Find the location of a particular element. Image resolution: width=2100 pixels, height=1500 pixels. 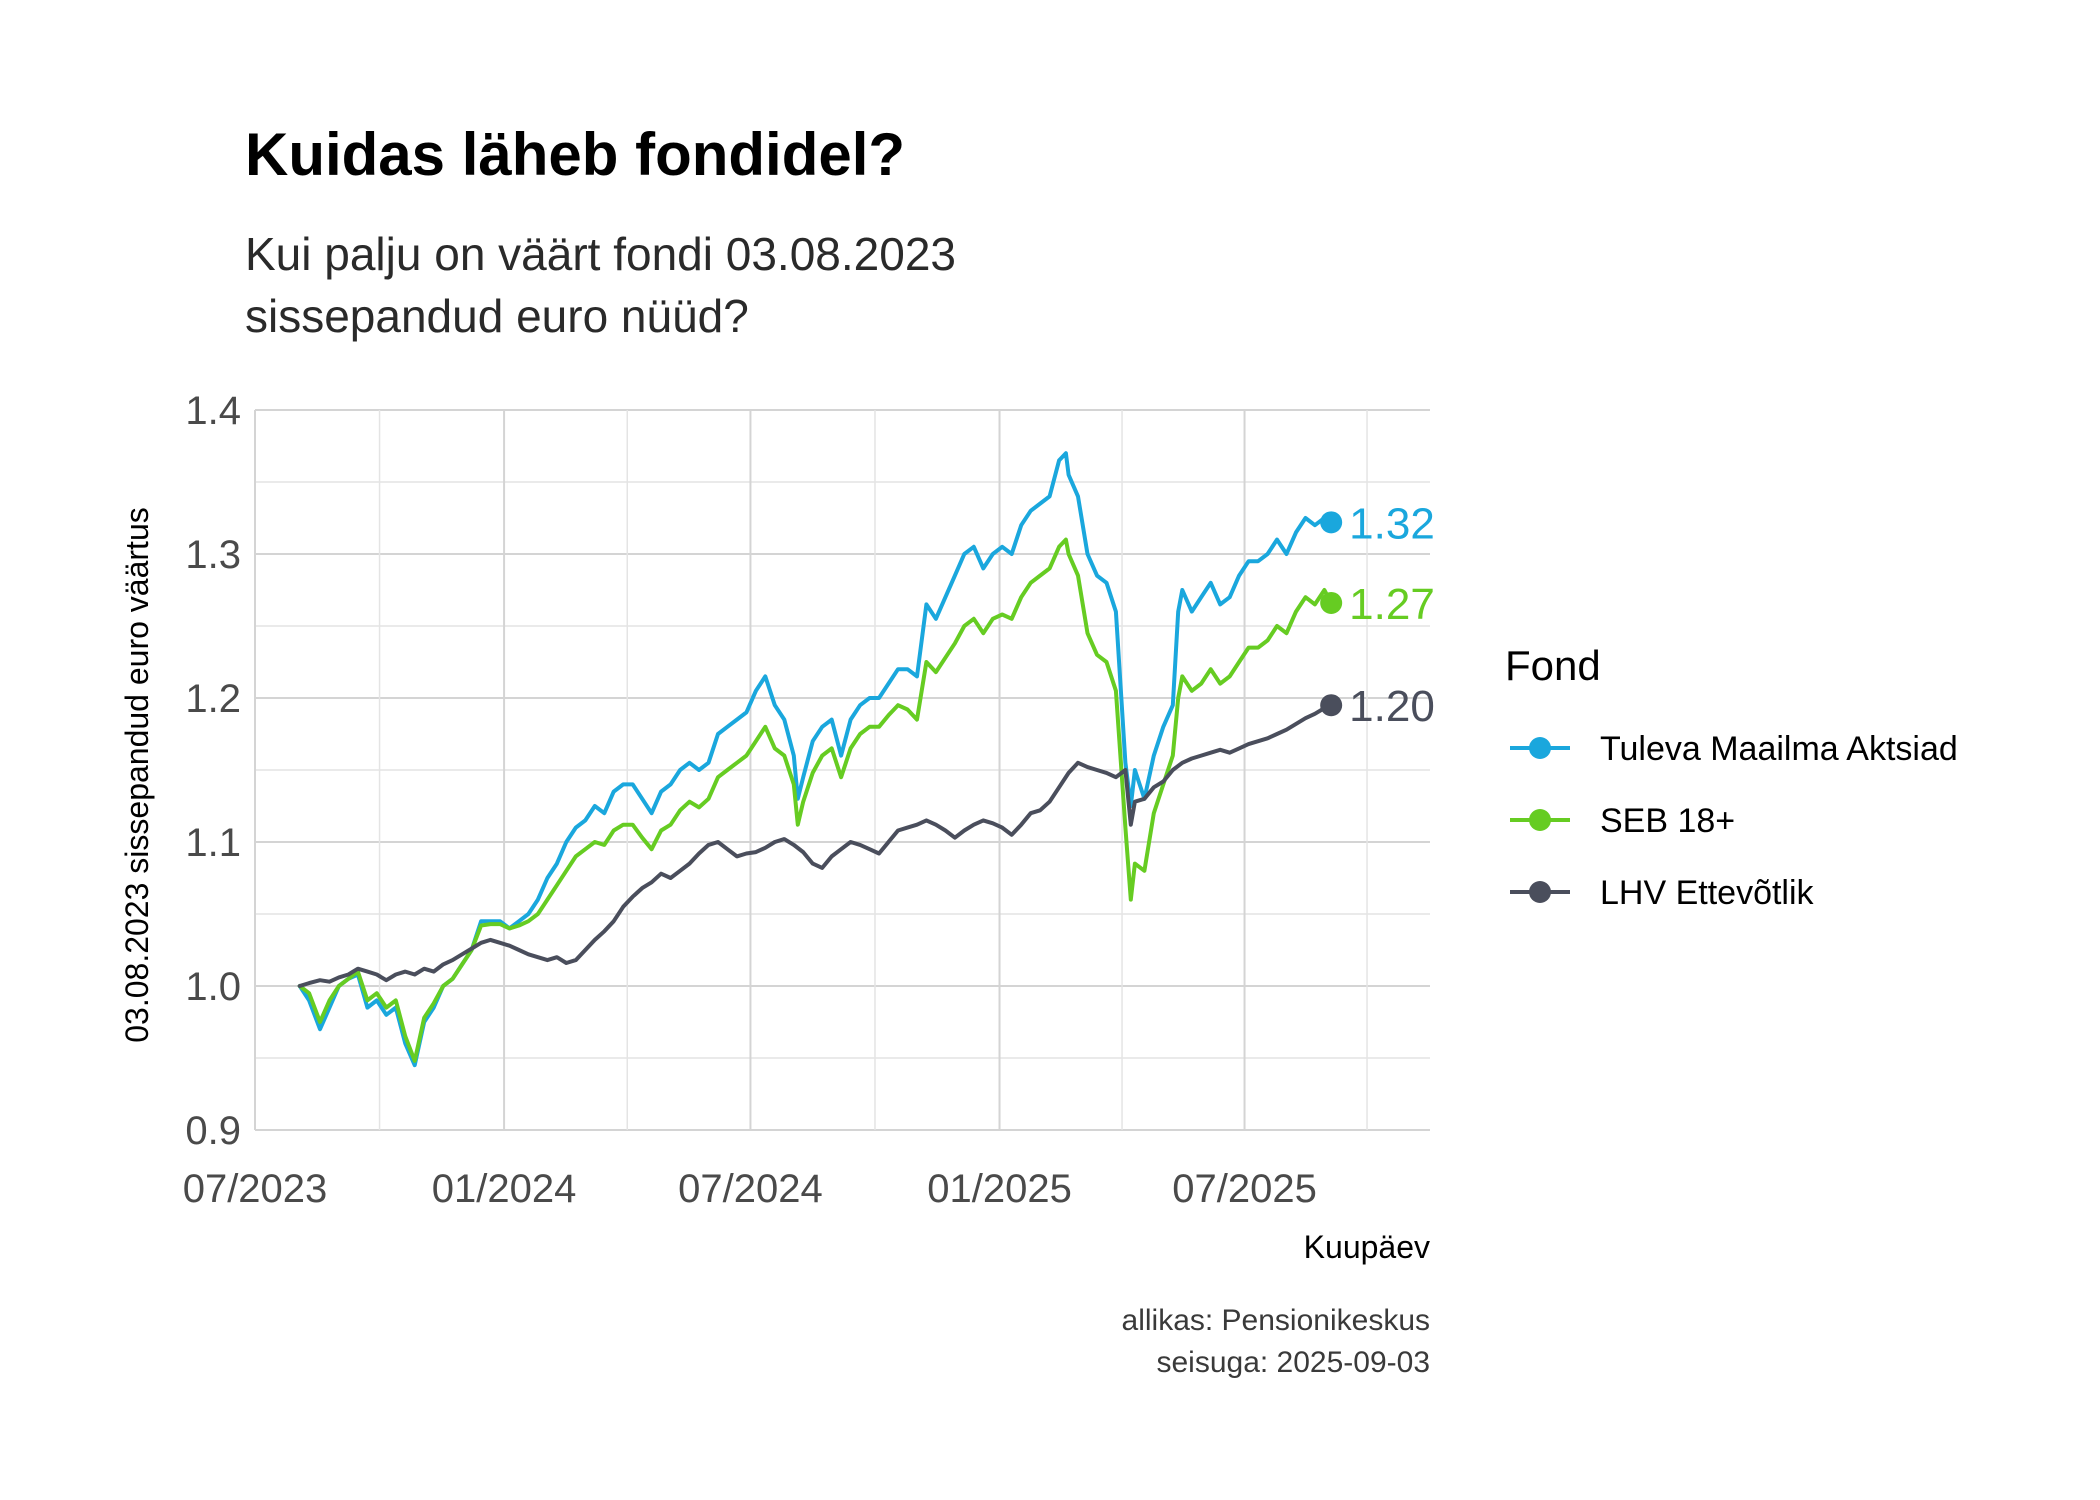

chart-title: Kuidas läheb fondidel? is located at coordinates (575, 154).